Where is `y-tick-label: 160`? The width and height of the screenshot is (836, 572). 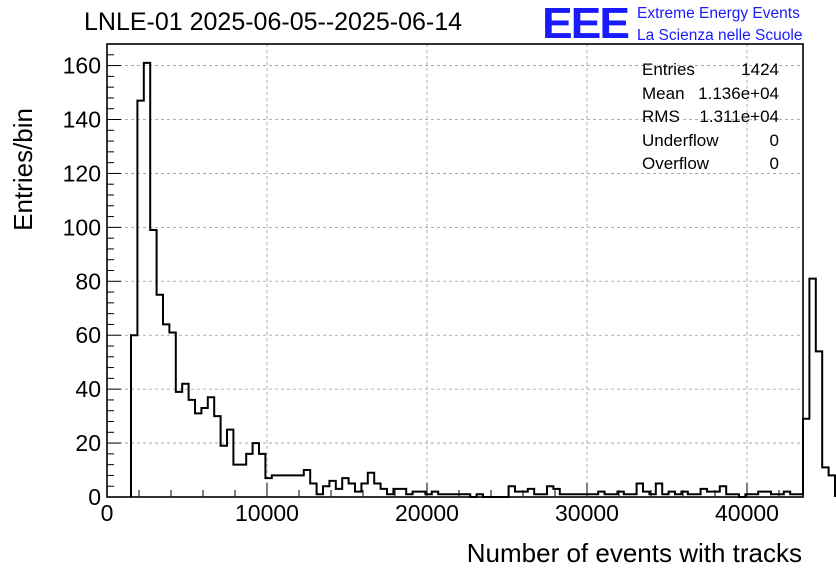
y-tick-label: 160 is located at coordinates (82, 66).